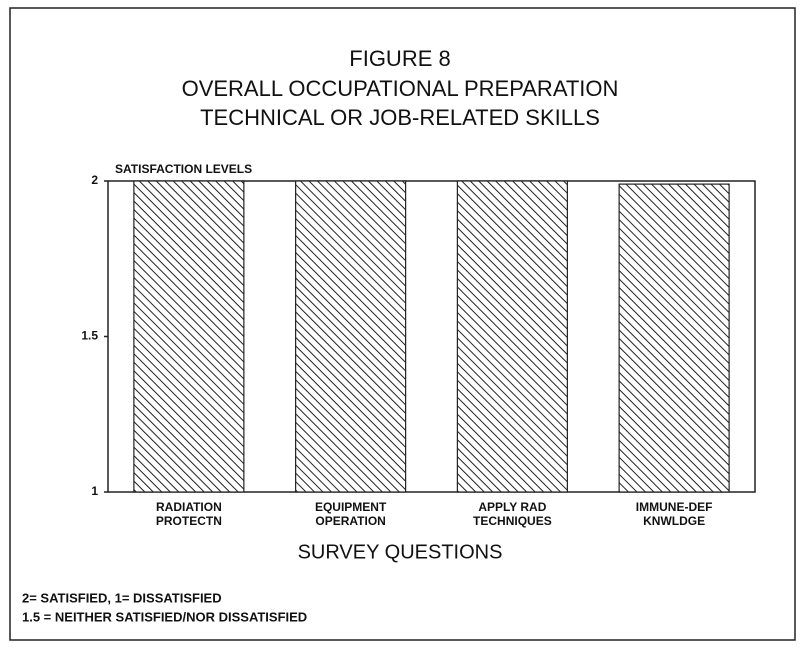  What do you see at coordinates (164, 616) in the screenshot?
I see `note: 1.5 = NEITHER SATISFIED/NOR DISSATISFIED` at bounding box center [164, 616].